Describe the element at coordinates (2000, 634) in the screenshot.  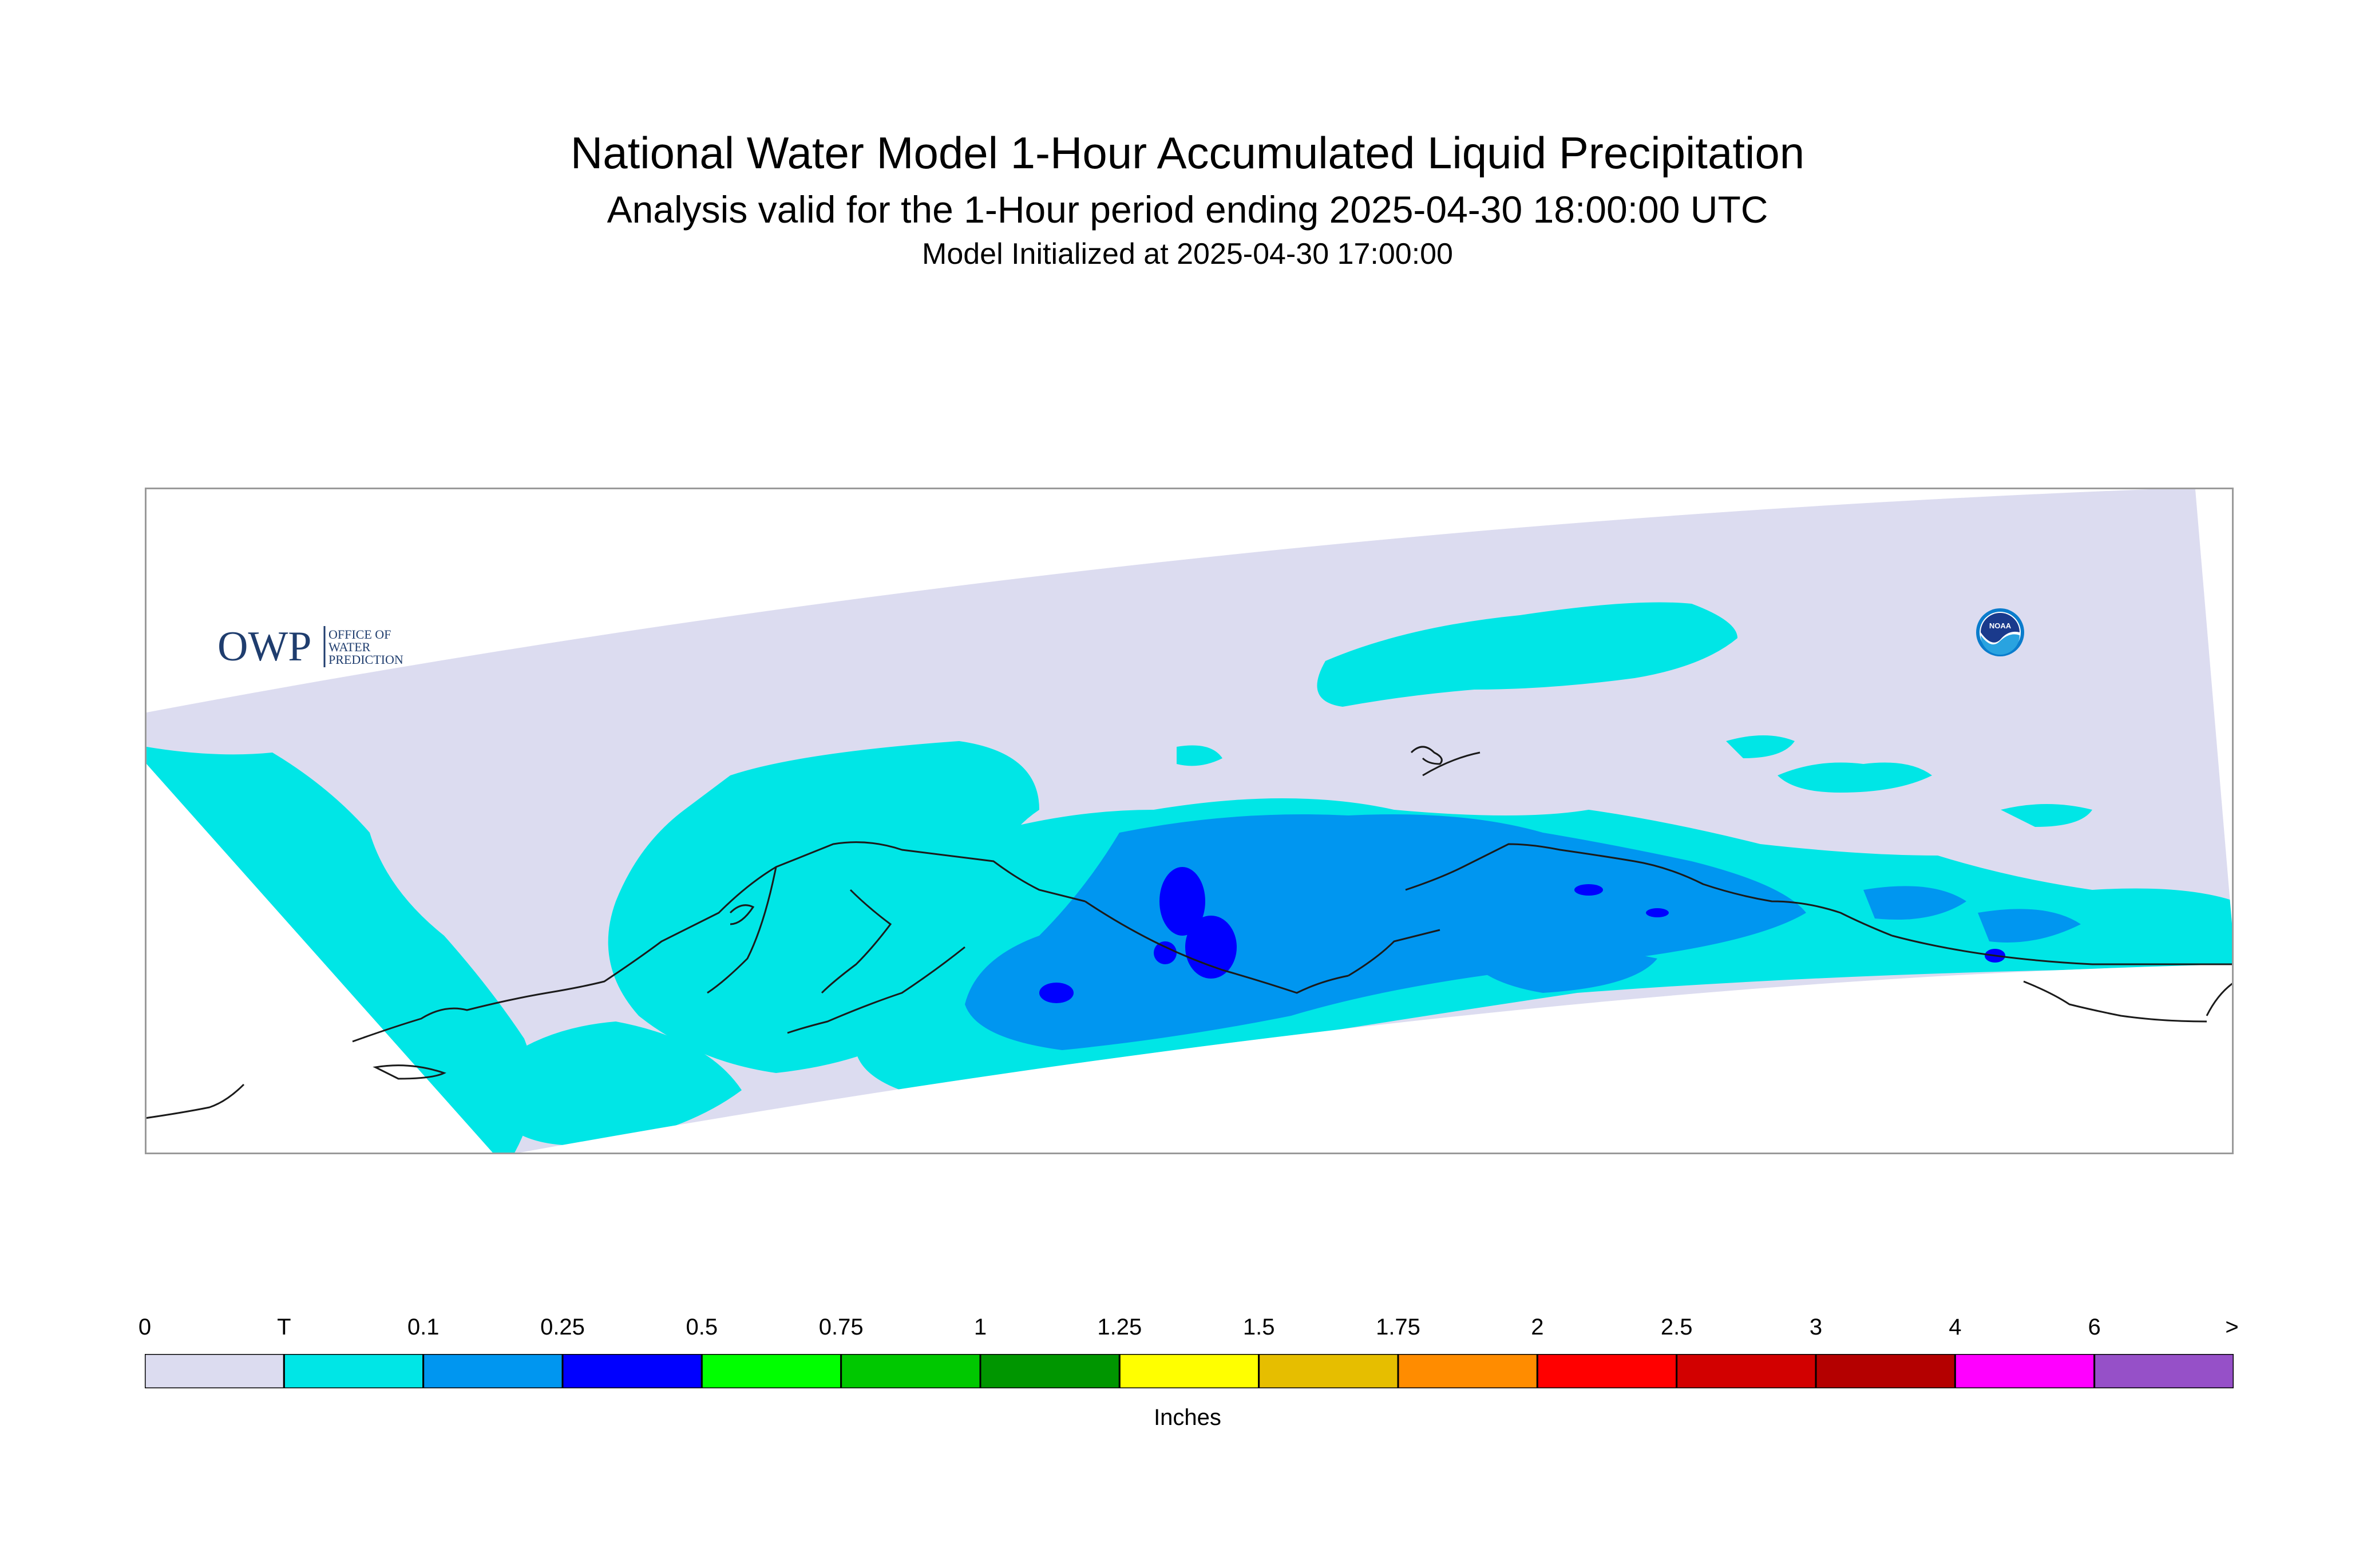
I see `noaa-logo: NOAA` at that location.